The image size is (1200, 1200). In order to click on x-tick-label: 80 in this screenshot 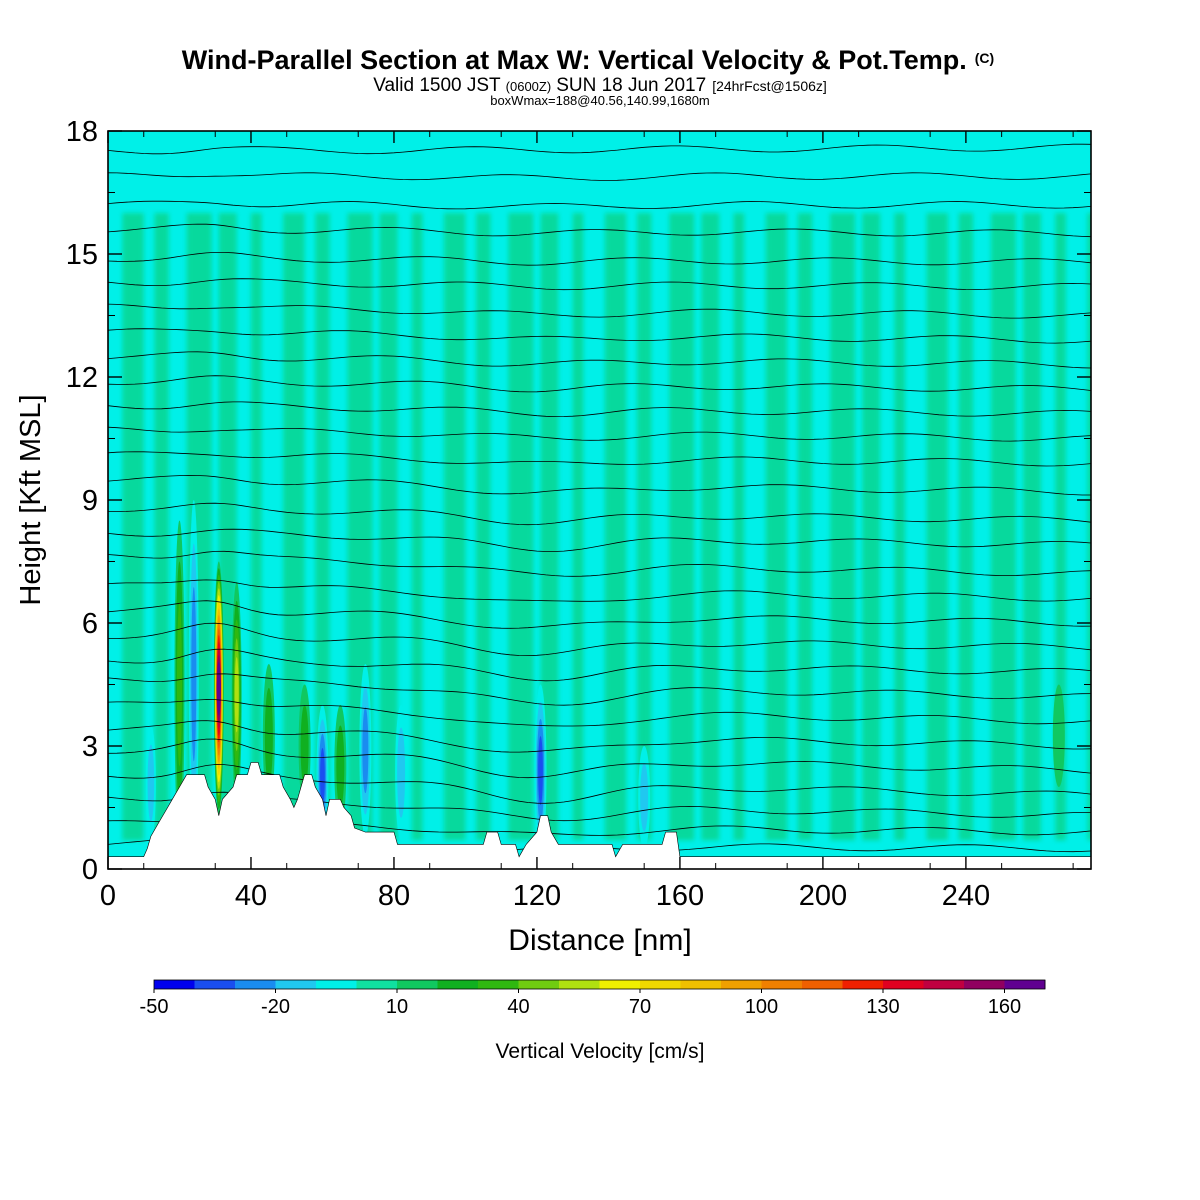, I will do `click(394, 896)`.